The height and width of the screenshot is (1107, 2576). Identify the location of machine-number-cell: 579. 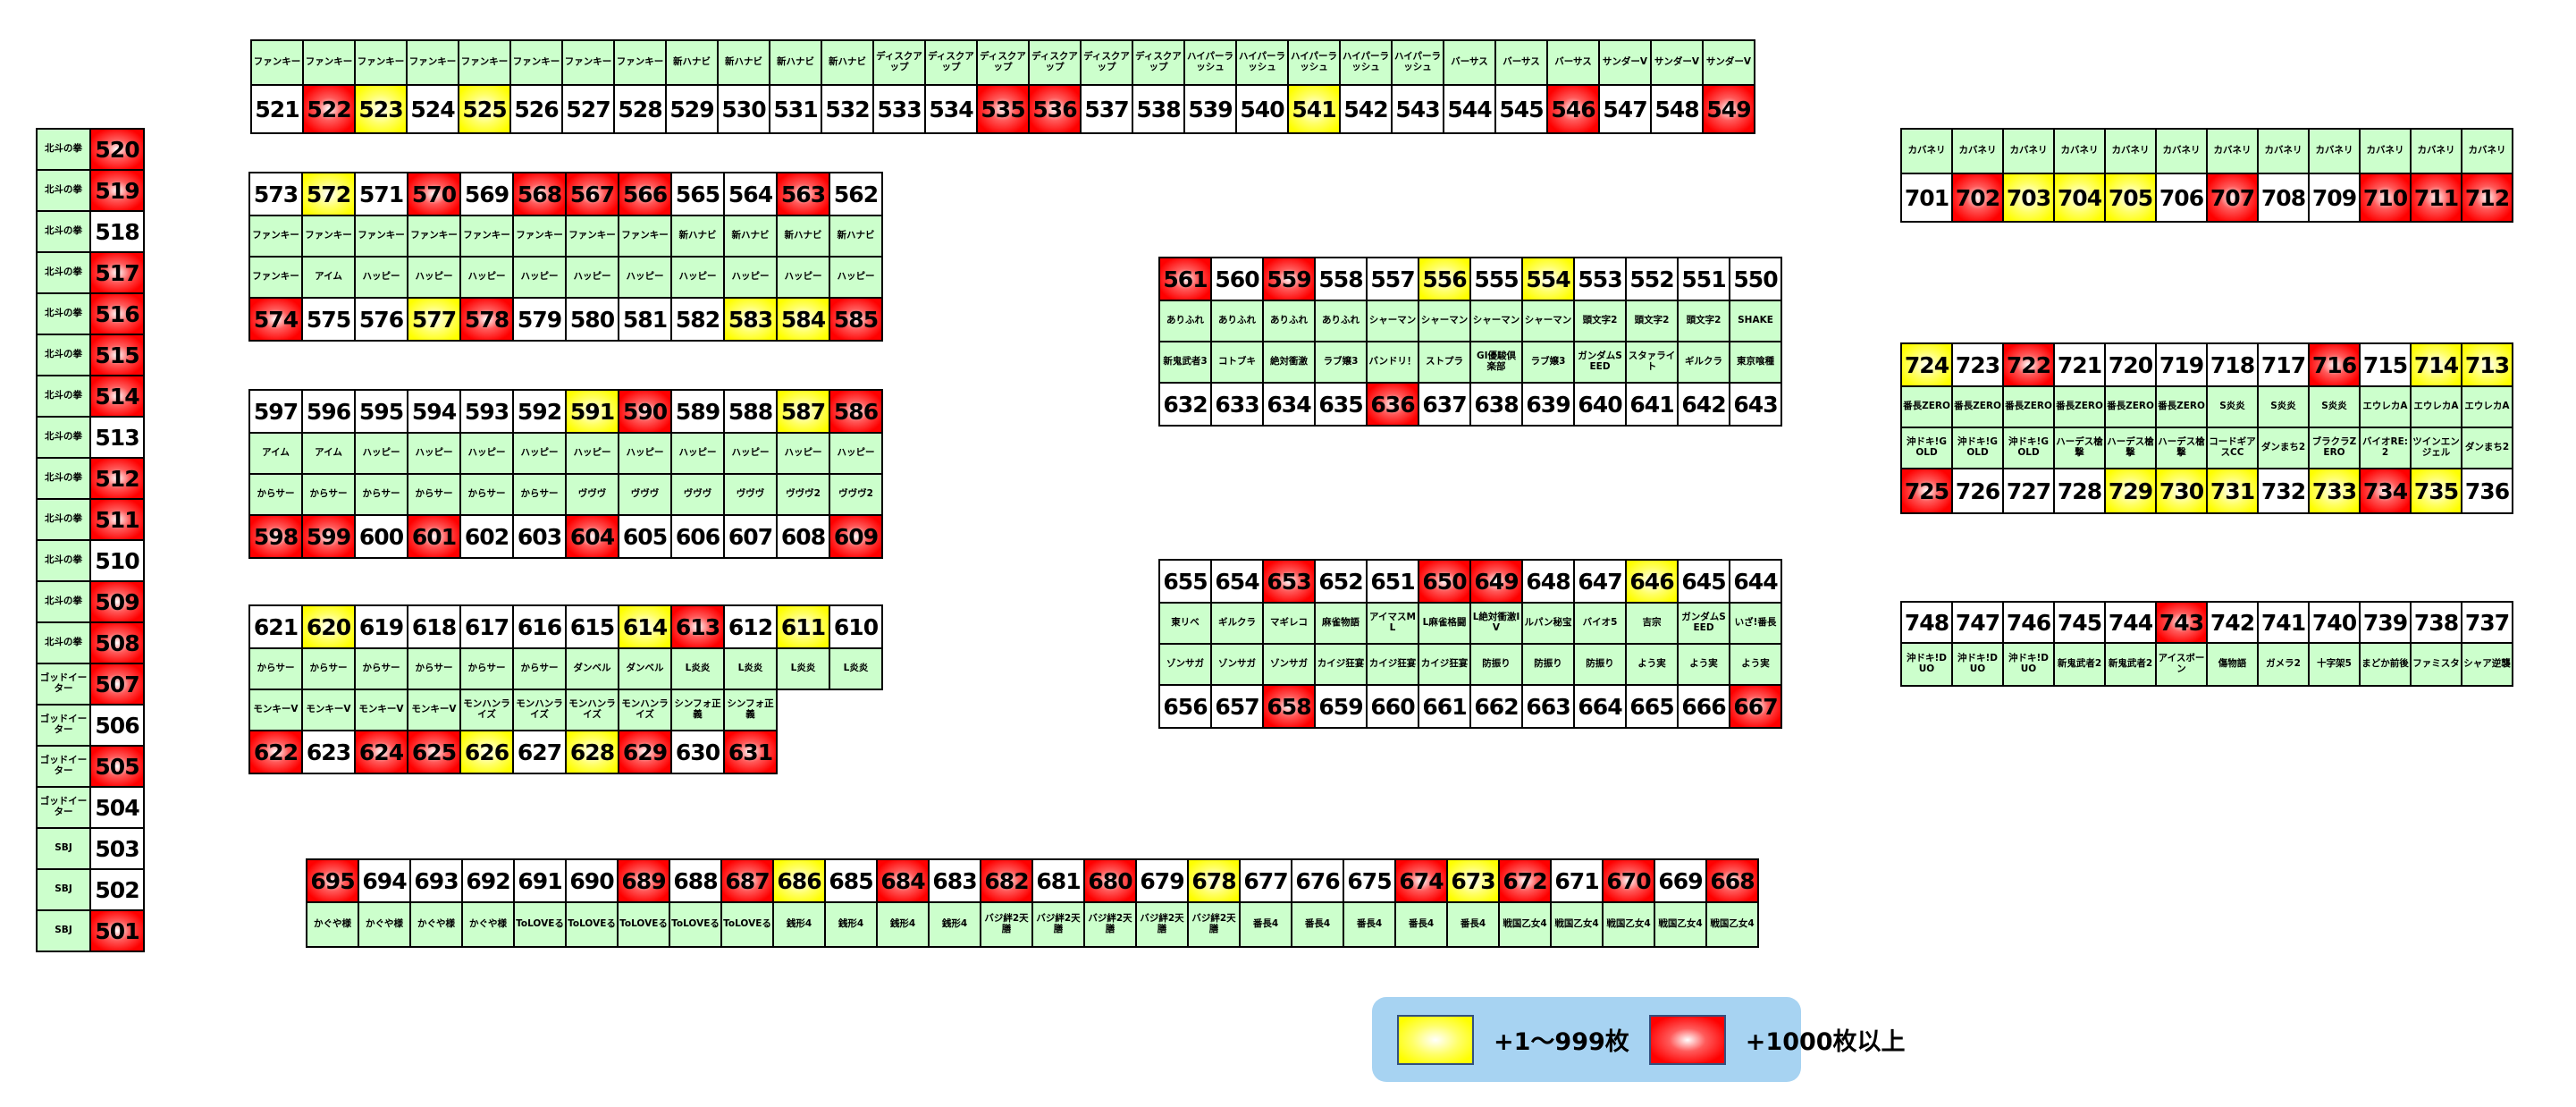
(540, 319).